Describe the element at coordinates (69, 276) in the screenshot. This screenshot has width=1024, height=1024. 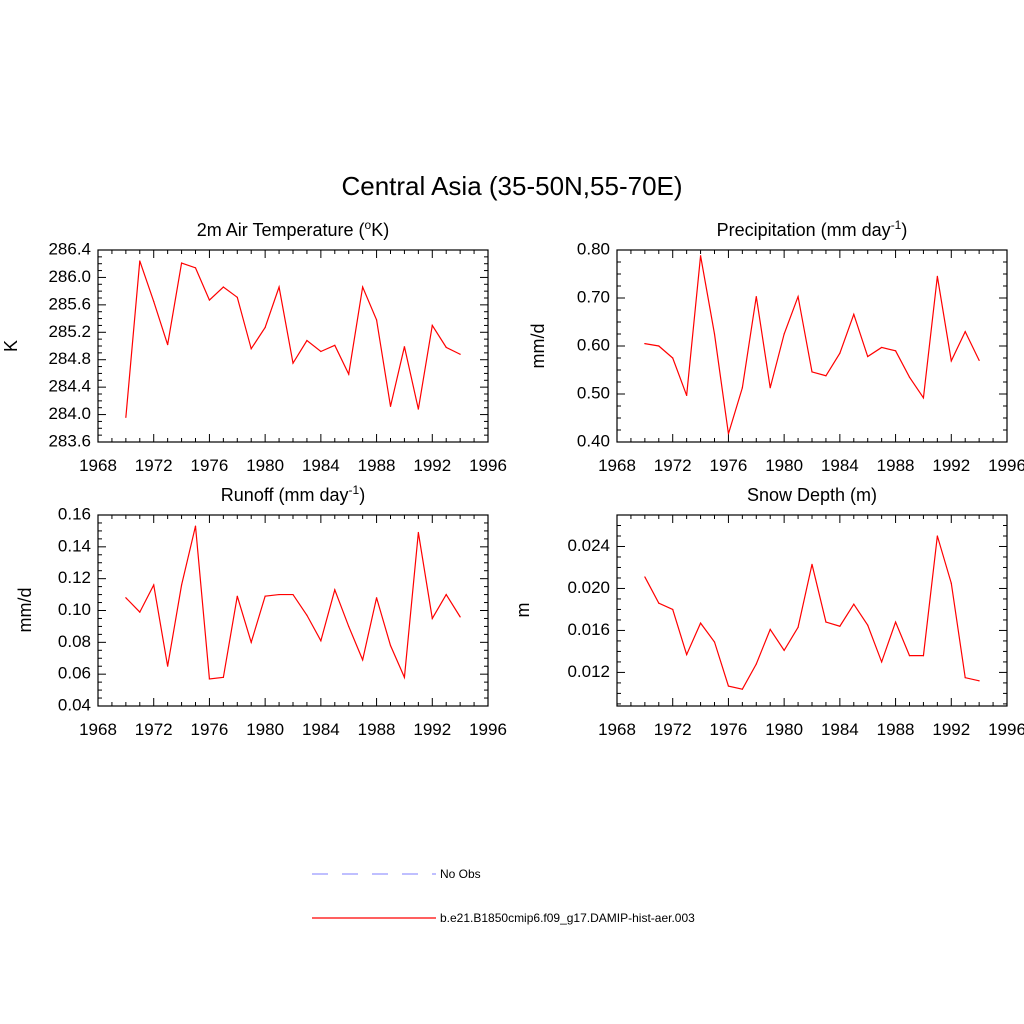
I see `y-tick-label: 286.0` at that location.